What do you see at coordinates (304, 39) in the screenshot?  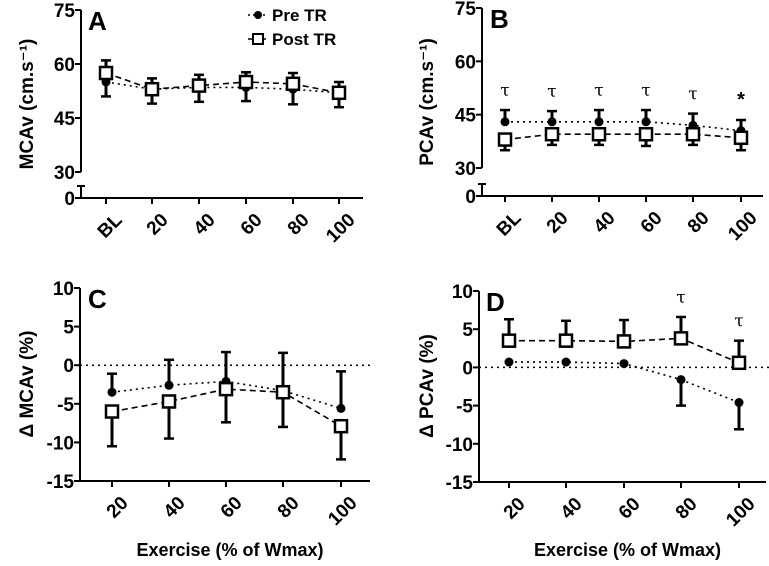 I see `legend-label: Post TR` at bounding box center [304, 39].